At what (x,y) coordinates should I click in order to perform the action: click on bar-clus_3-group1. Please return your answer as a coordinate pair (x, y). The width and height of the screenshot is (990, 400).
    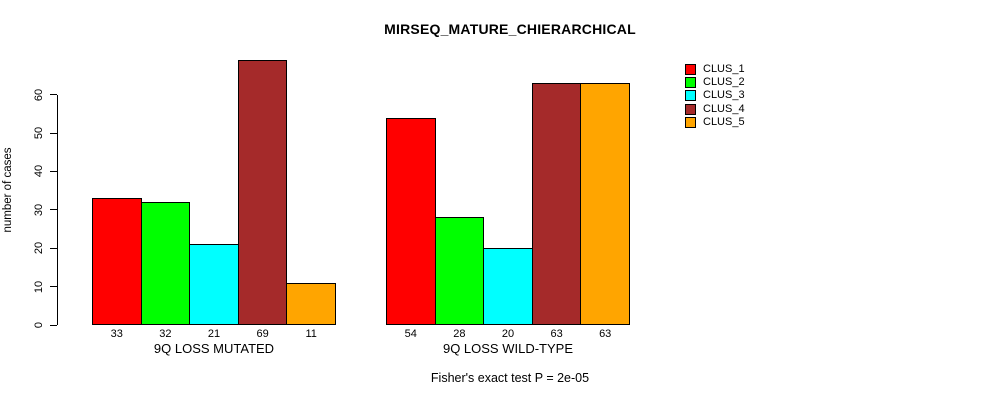
    Looking at the image, I should click on (214, 284).